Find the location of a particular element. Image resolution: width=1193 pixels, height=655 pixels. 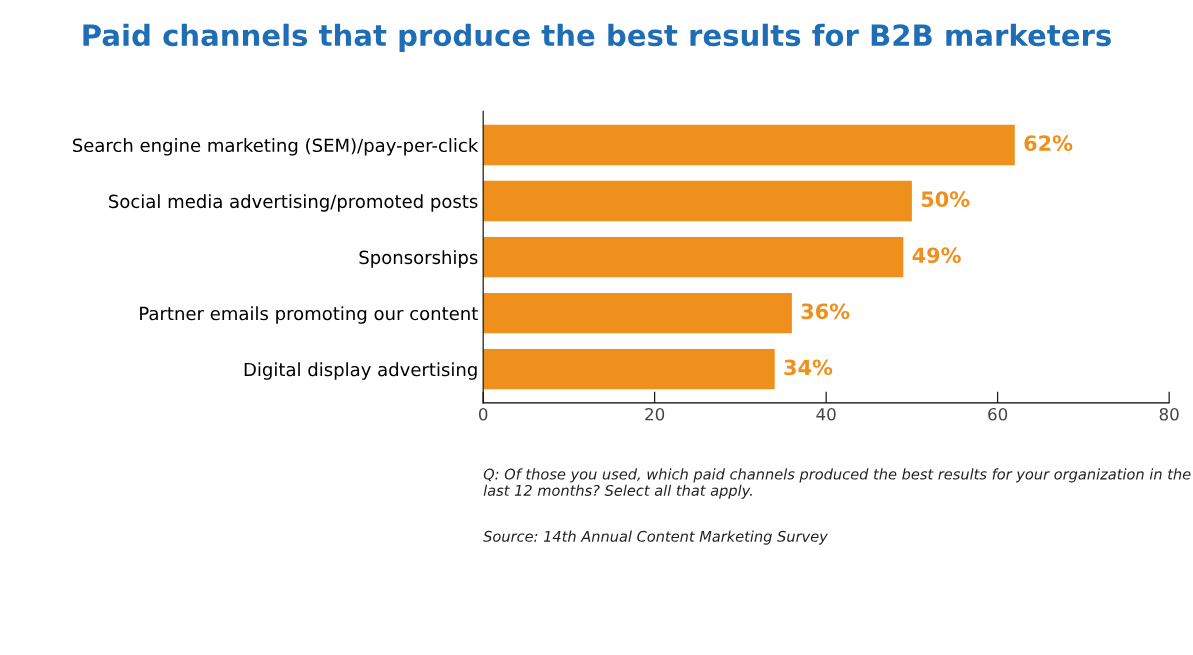

x-tick-label: 20 is located at coordinates (655, 414).